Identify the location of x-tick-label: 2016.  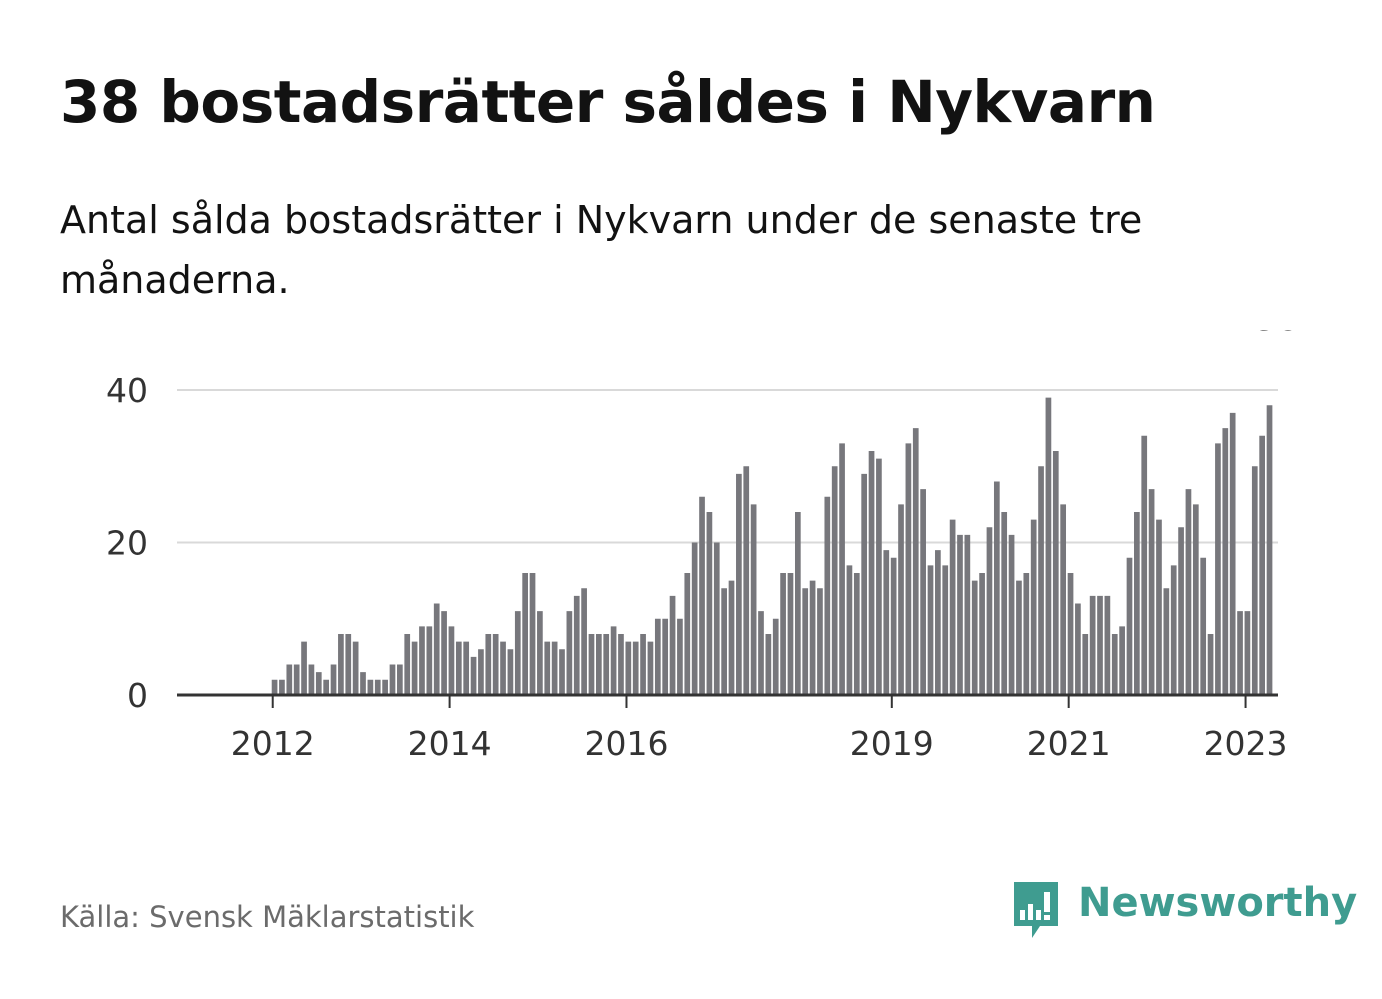
(626, 743).